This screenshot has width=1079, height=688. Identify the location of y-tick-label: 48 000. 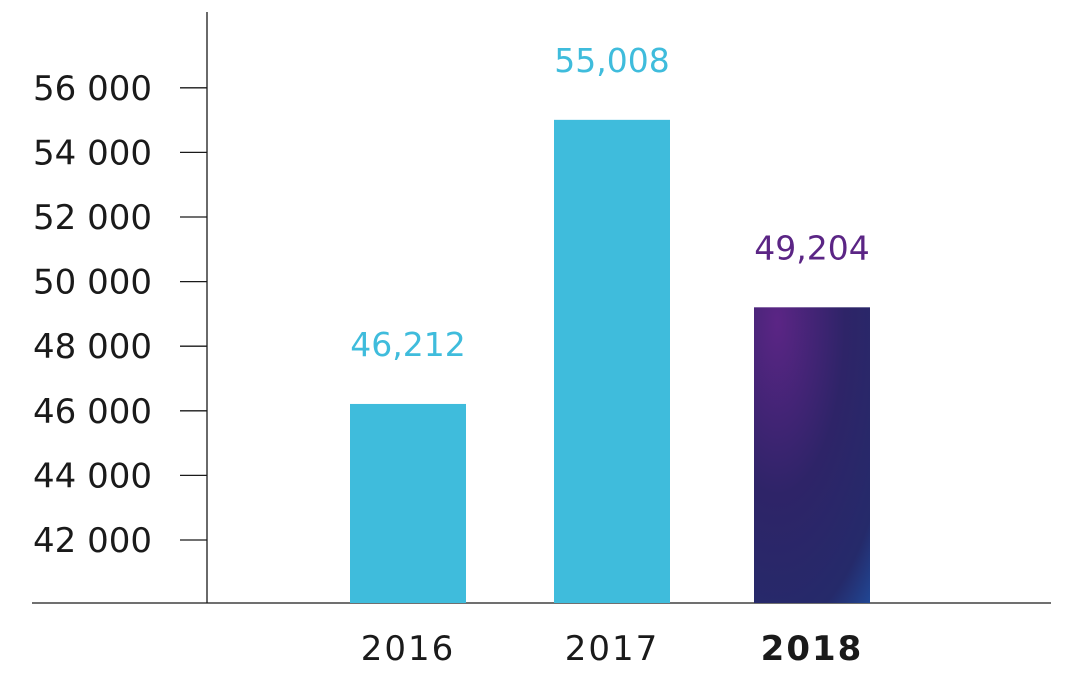
(92, 347).